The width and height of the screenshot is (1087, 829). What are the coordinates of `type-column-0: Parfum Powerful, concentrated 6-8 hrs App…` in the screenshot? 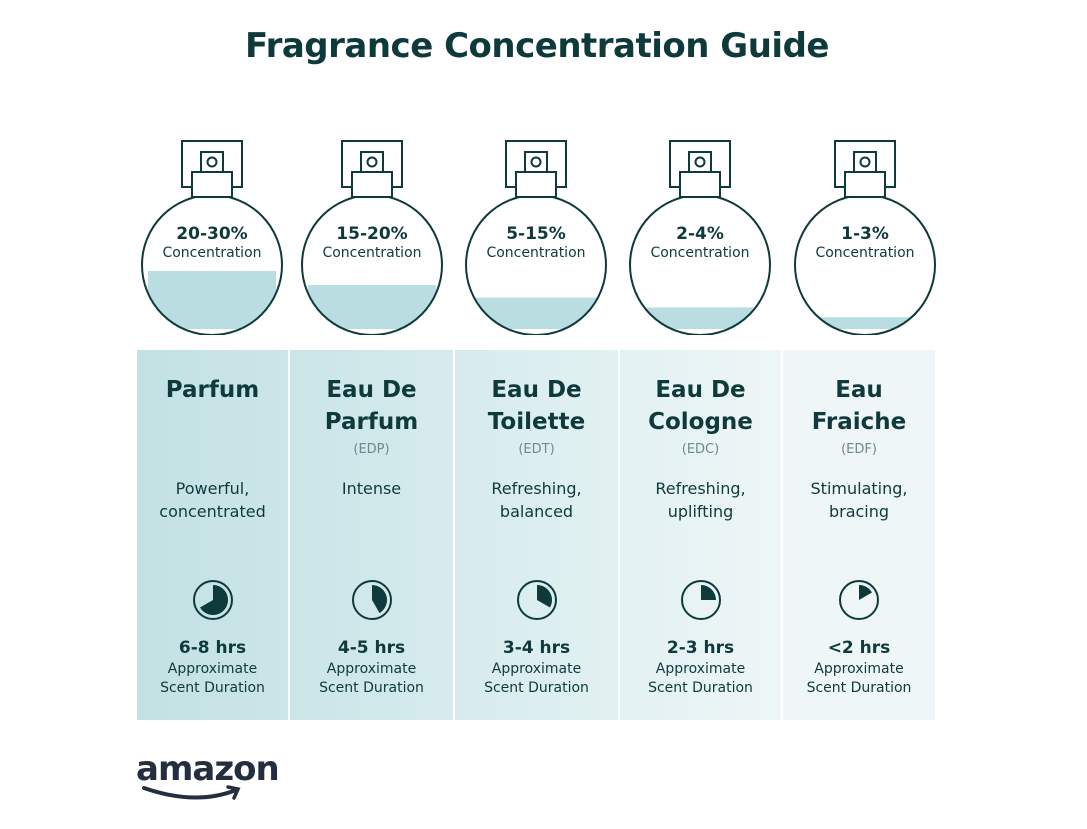 It's located at (212, 535).